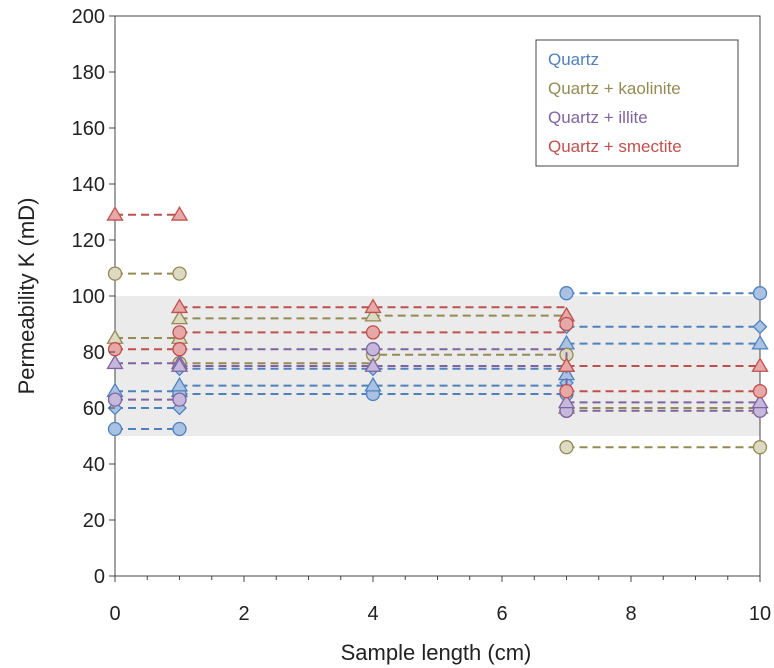  What do you see at coordinates (501, 614) in the screenshot?
I see `x-tick-label: 6` at bounding box center [501, 614].